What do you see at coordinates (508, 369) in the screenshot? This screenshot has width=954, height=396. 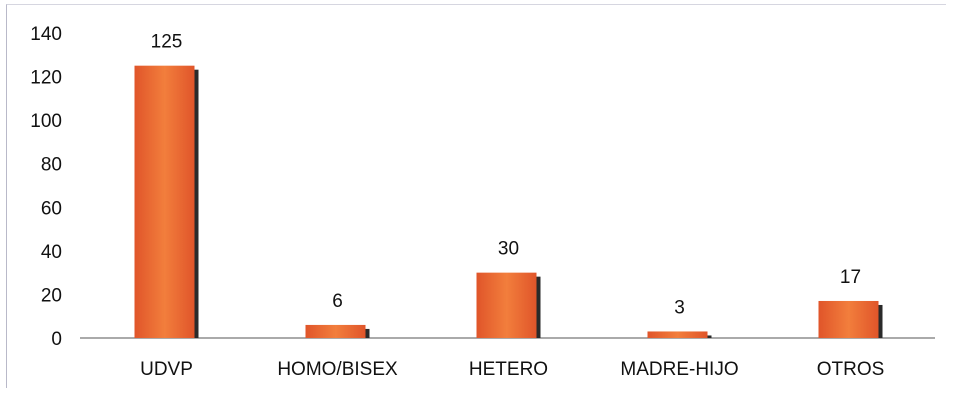 I see `x-category-label: HETERO` at bounding box center [508, 369].